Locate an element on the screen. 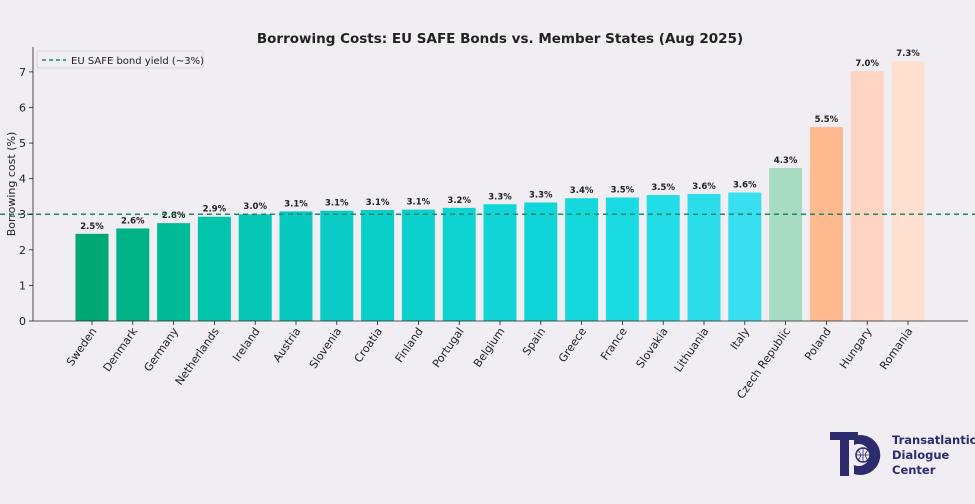 This screenshot has height=504, width=975. bar-denmark is located at coordinates (133, 274).